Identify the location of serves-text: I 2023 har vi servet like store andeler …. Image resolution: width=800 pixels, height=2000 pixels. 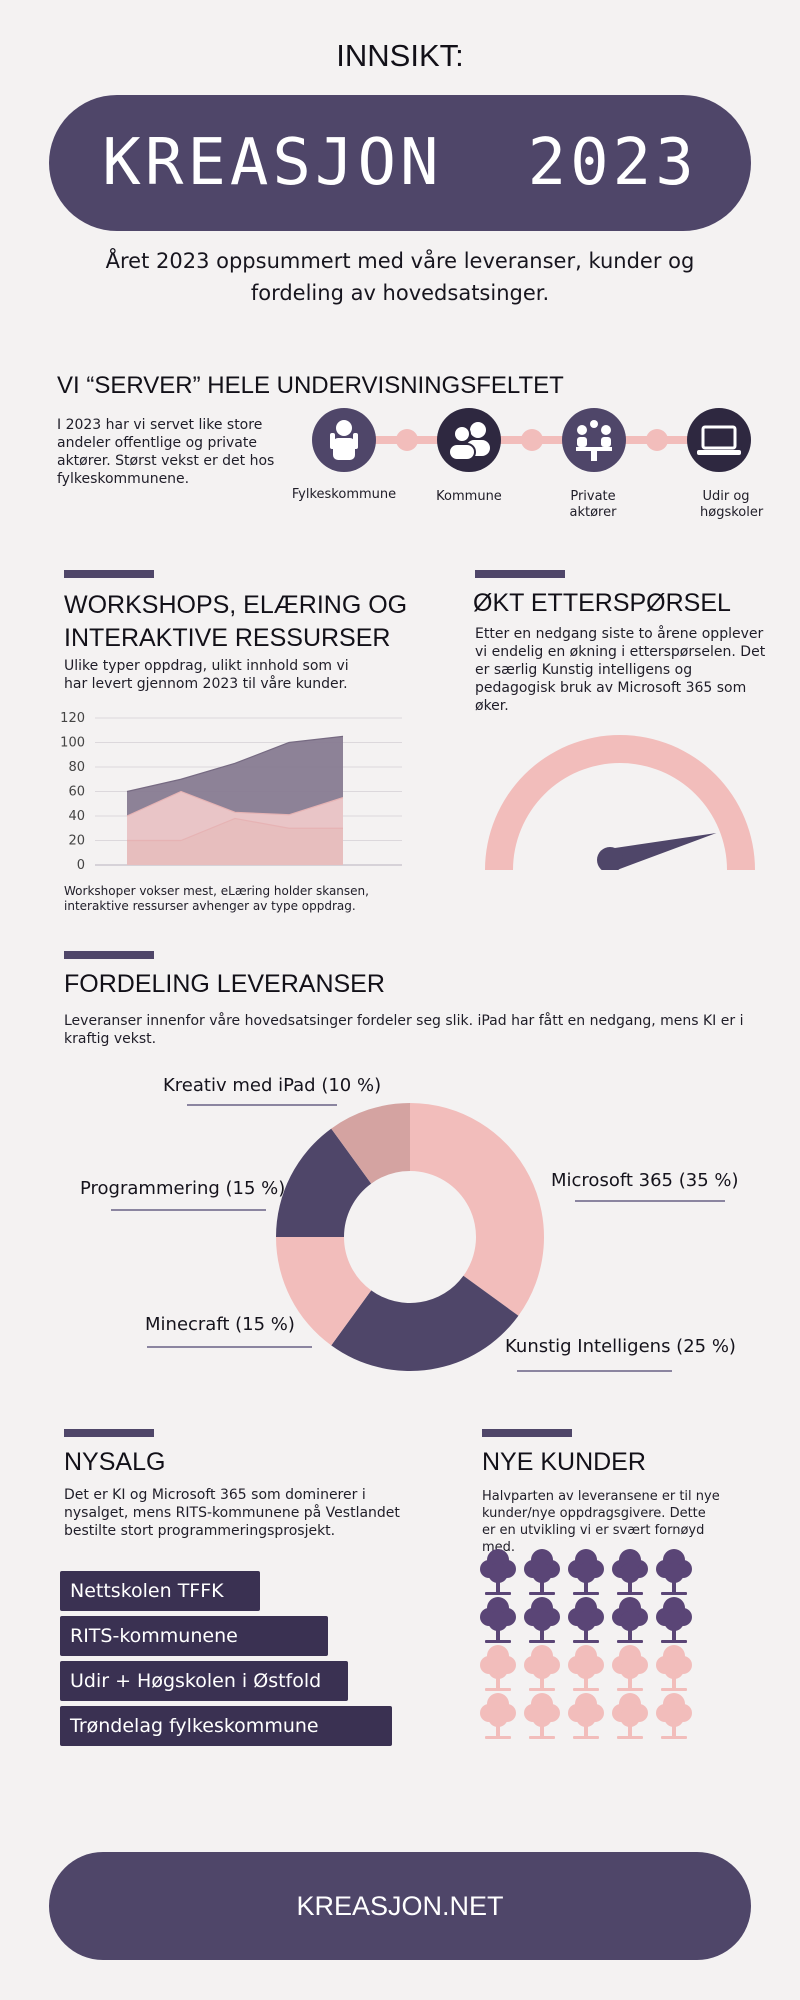
(166, 452).